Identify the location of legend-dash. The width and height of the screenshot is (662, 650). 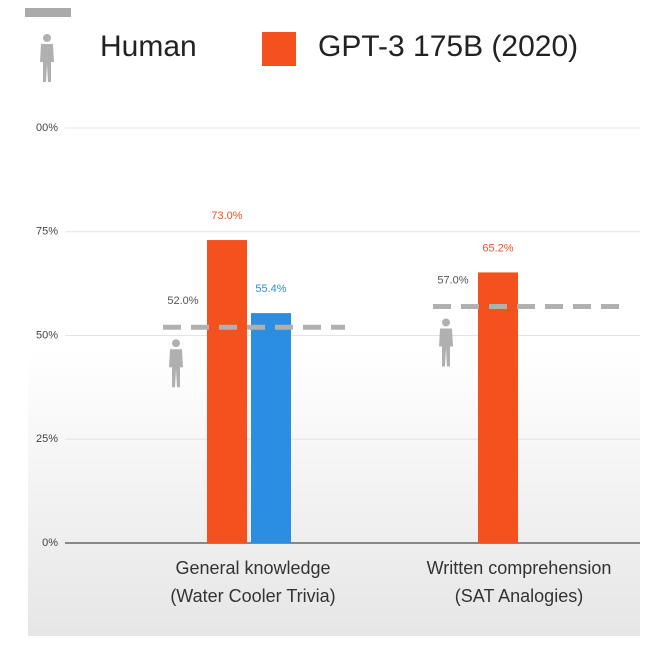
(48, 12).